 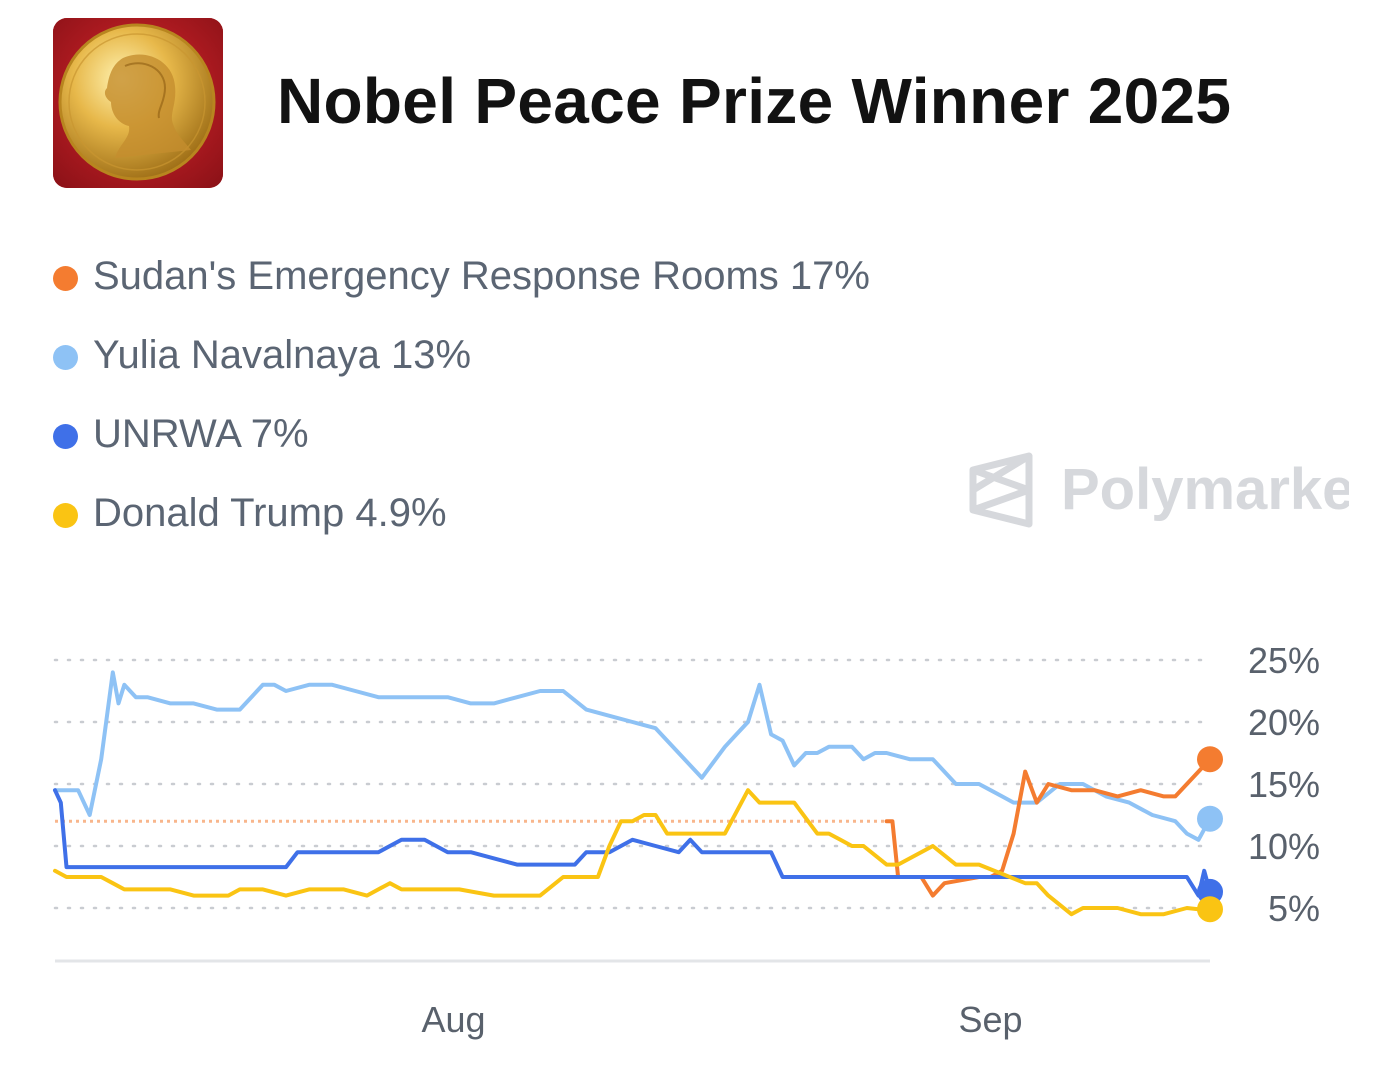 What do you see at coordinates (1210, 818) in the screenshot?
I see `series-endpoint-yulia-navalnaya` at bounding box center [1210, 818].